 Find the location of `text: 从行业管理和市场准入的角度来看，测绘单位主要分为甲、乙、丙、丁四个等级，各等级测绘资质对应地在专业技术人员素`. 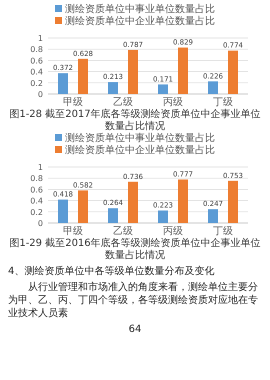

text: 从行业管理和市场准入的角度来看，测绘单位主要分为甲、乙、丙、丁四个等级，各等级测绘资质对应地在专业技术人员素 is located at coordinates (133, 300).